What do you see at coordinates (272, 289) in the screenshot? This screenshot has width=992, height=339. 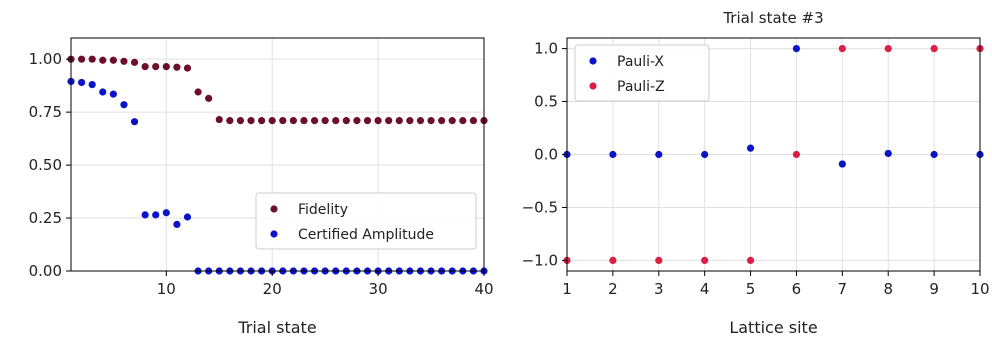 I see `x-tick-label: 20` at bounding box center [272, 289].